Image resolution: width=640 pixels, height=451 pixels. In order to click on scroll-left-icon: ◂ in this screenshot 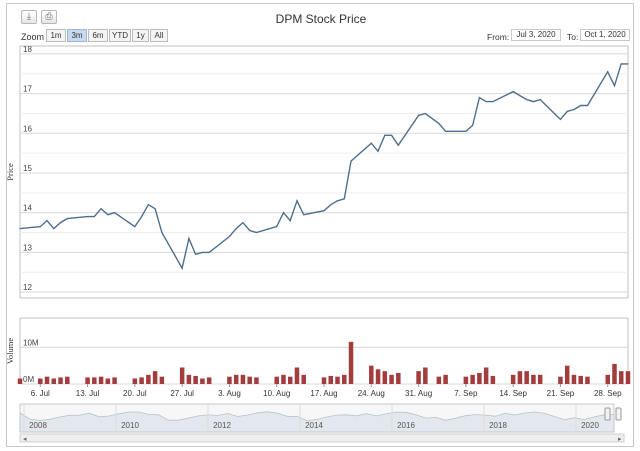, I will do `click(25, 439)`.